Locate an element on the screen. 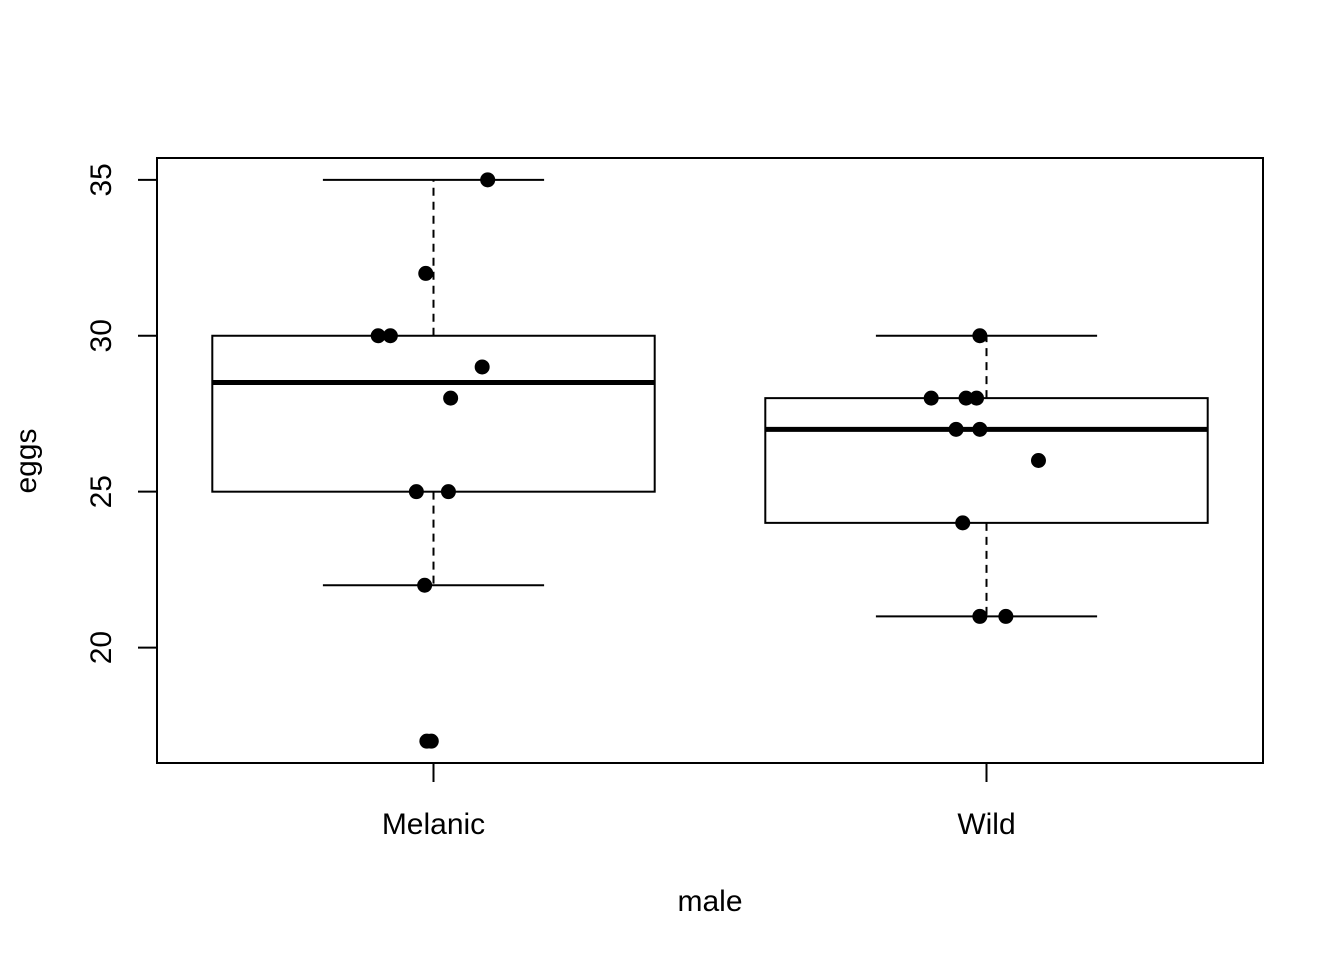 The height and width of the screenshot is (960, 1344). y-tick-label: 30 is located at coordinates (101, 335).